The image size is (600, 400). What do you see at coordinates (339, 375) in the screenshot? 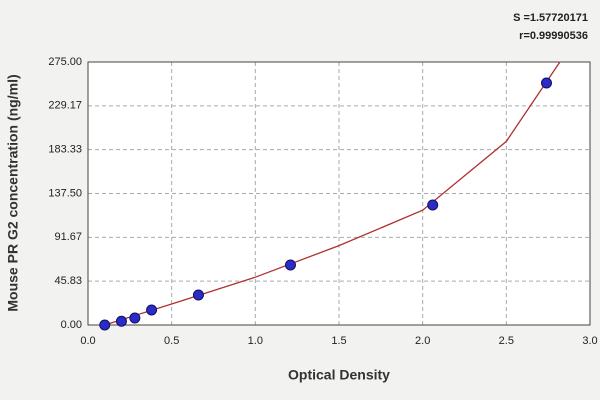
I see `x-axis-label: Optical Density` at bounding box center [339, 375].